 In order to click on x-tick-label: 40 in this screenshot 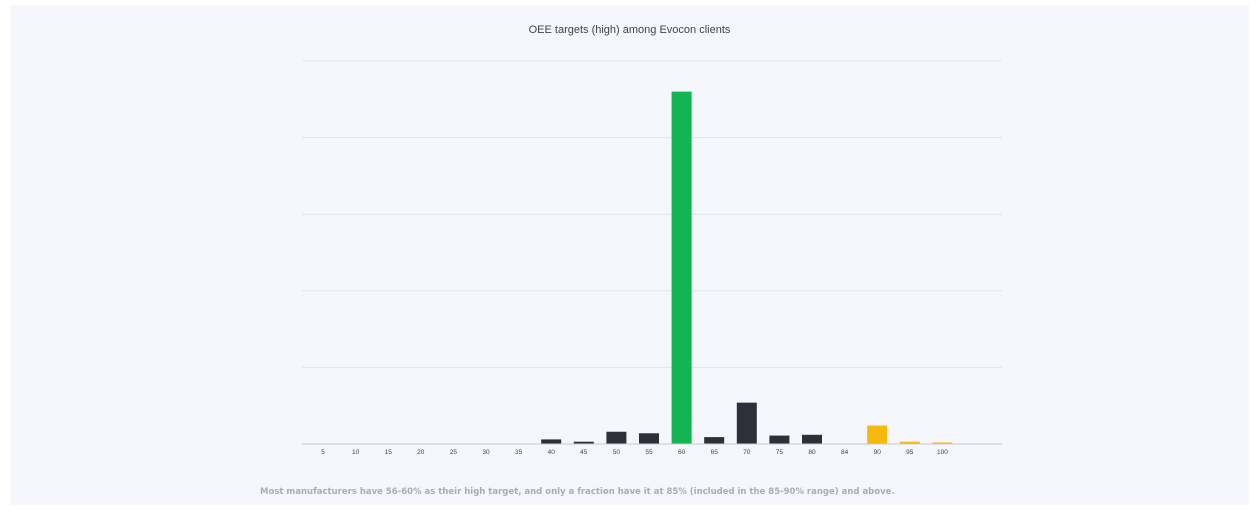, I will do `click(552, 452)`.